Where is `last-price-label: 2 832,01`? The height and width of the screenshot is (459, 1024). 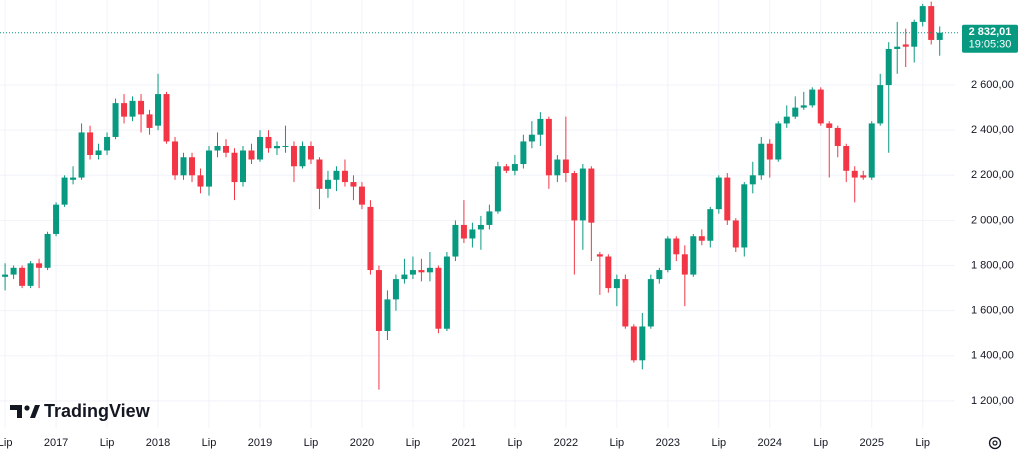
last-price-label: 2 832,01 is located at coordinates (990, 32).